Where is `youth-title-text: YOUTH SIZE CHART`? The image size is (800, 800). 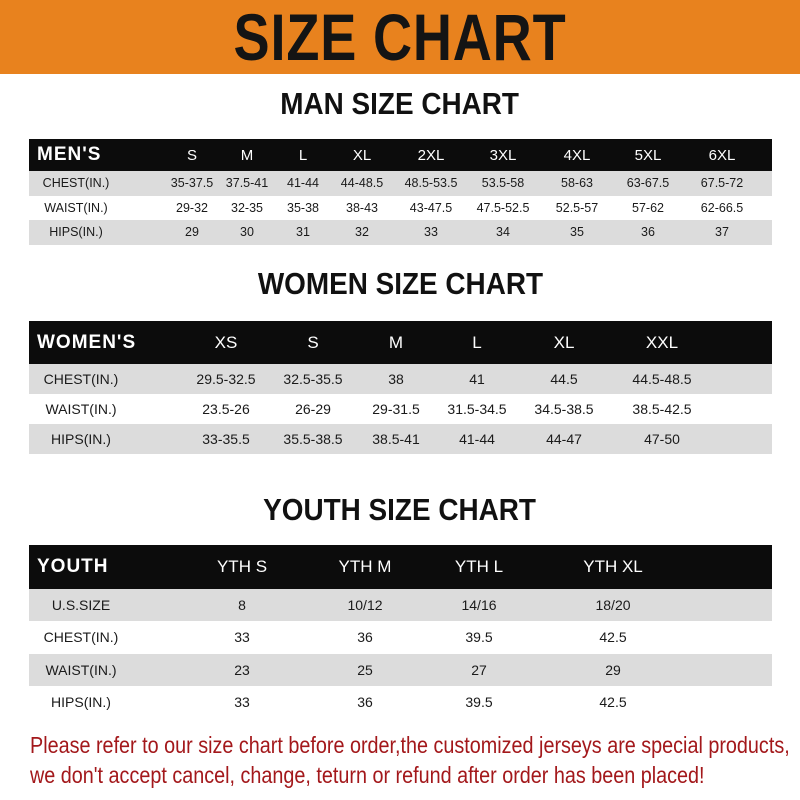
youth-title-text: YOUTH SIZE CHART is located at coordinates (400, 509).